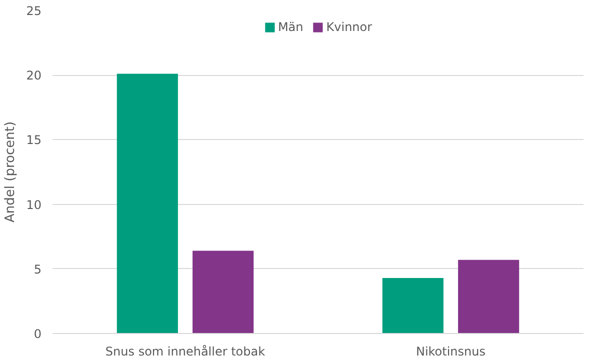  I want to click on y-tick-label: 15, so click(34, 140).